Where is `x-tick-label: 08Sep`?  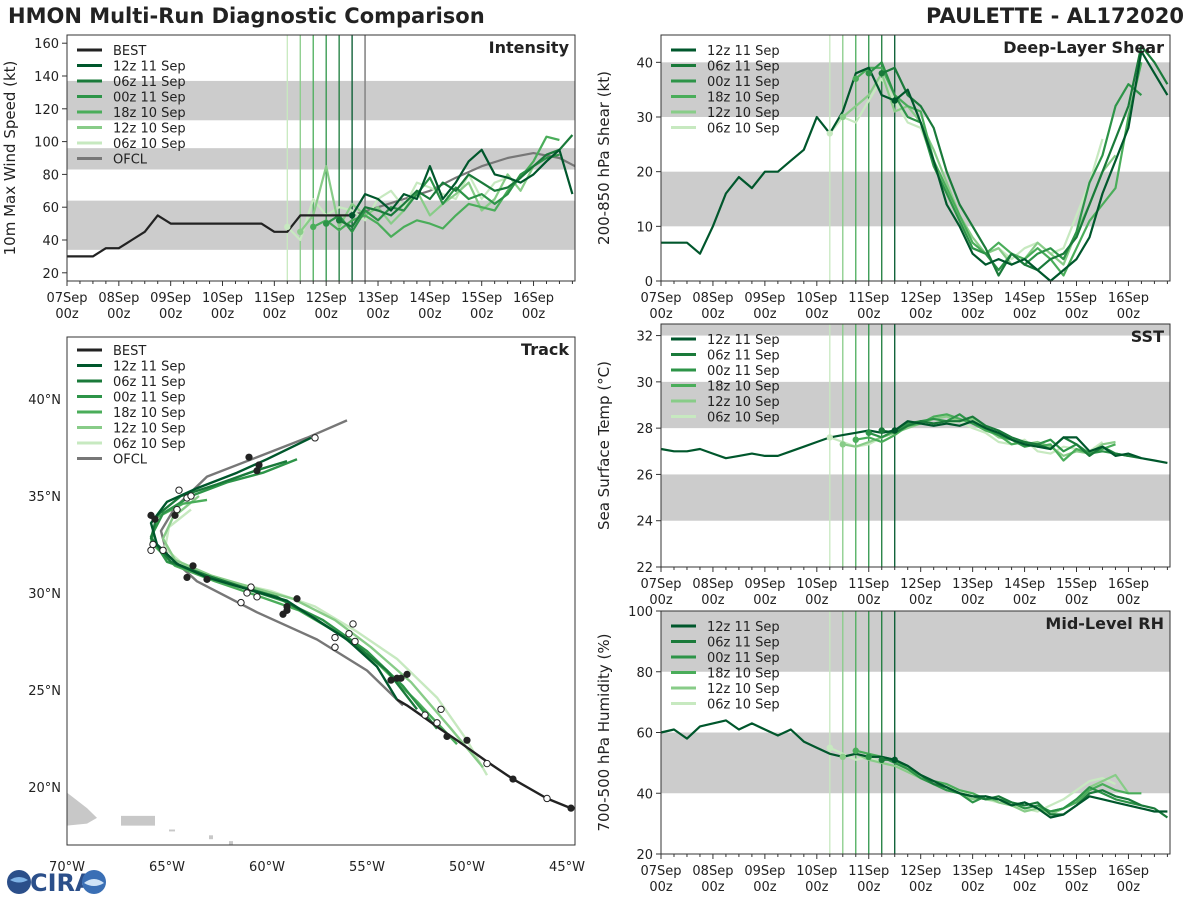
x-tick-label: 08Sep is located at coordinates (712, 298).